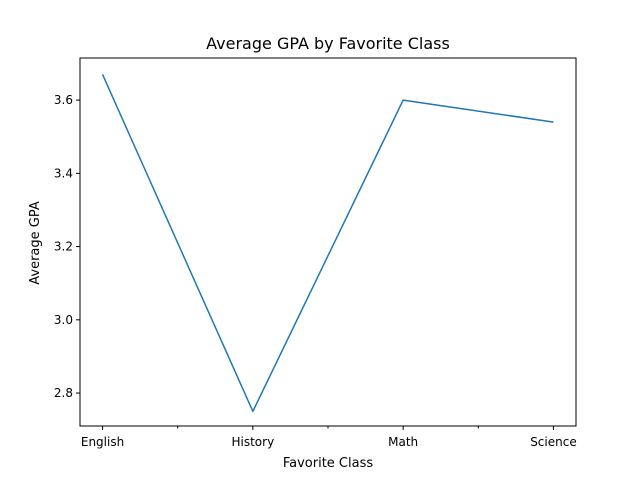  What do you see at coordinates (35, 243) in the screenshot?
I see `y-axis-label: Average GPA` at bounding box center [35, 243].